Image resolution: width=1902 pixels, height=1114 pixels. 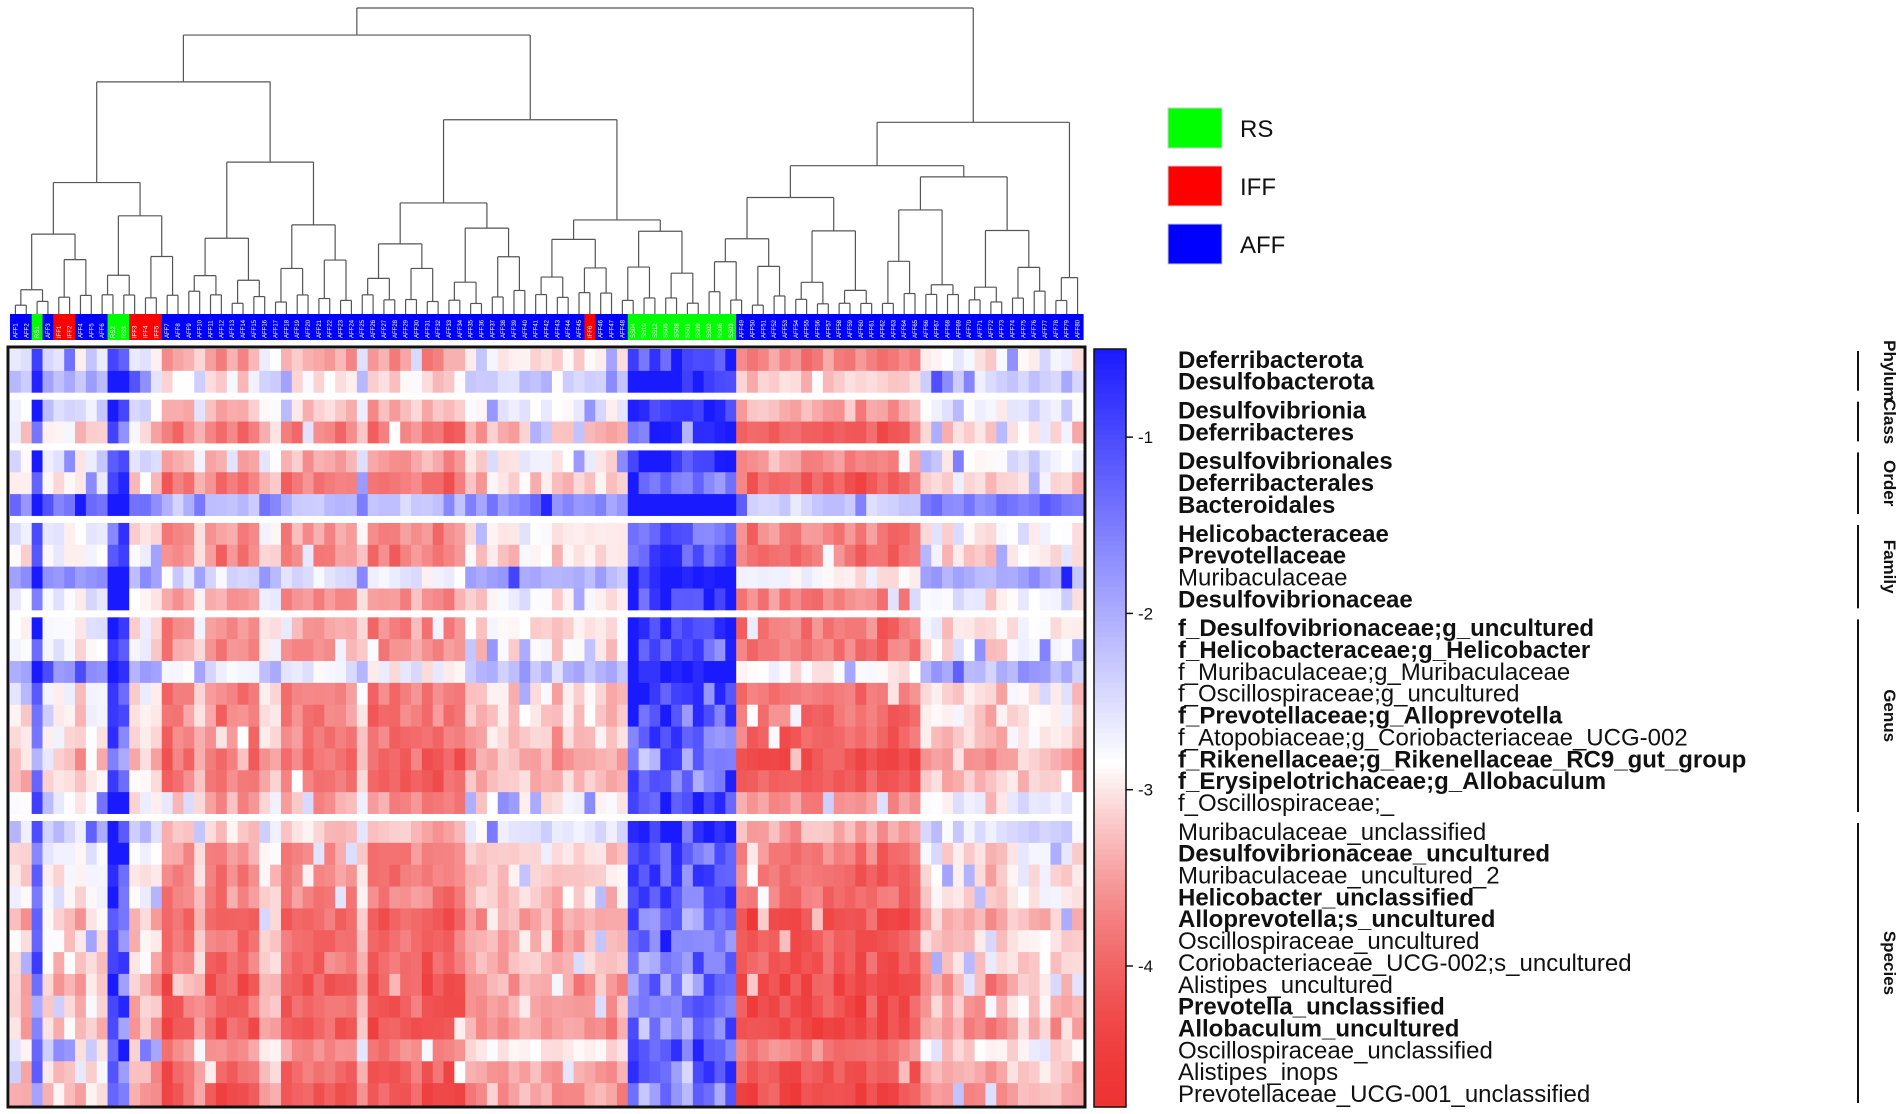 What do you see at coordinates (656, 330) in the screenshot?
I see `sample-label: SS12` at bounding box center [656, 330].